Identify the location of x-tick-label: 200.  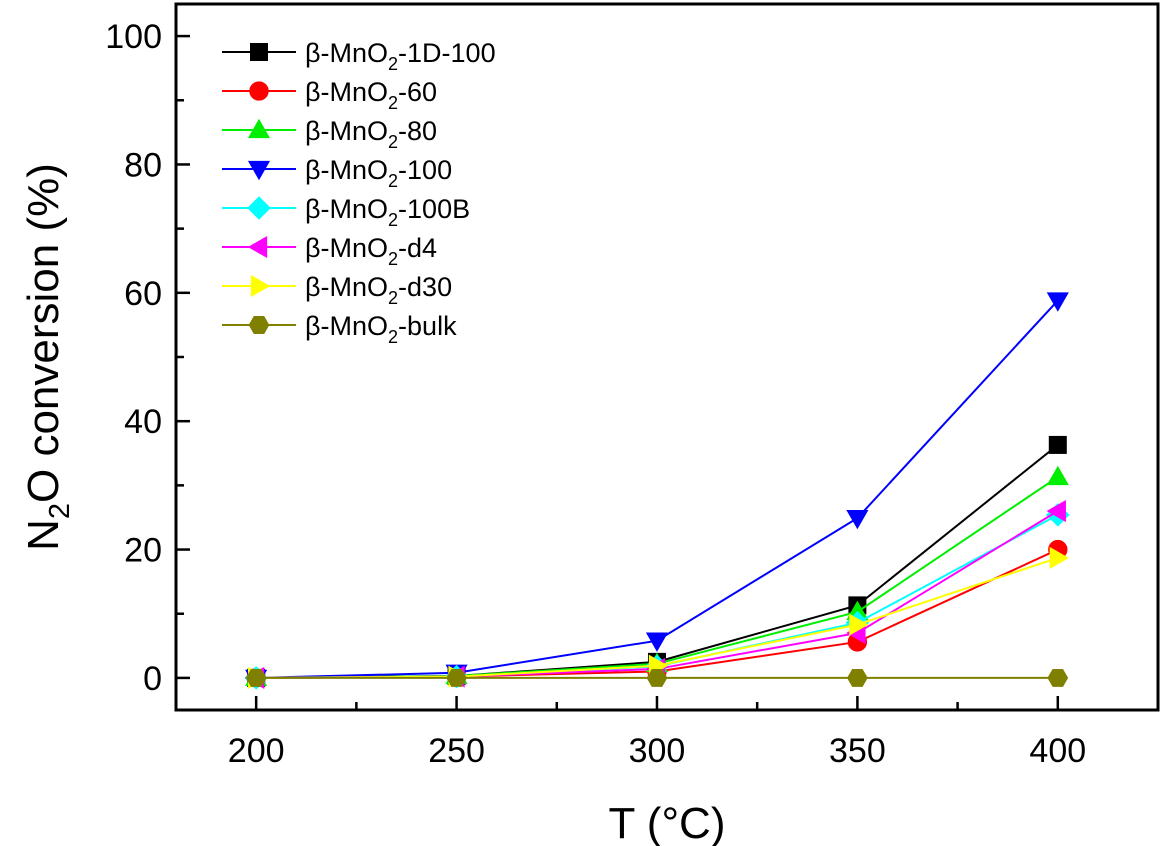
(256, 751).